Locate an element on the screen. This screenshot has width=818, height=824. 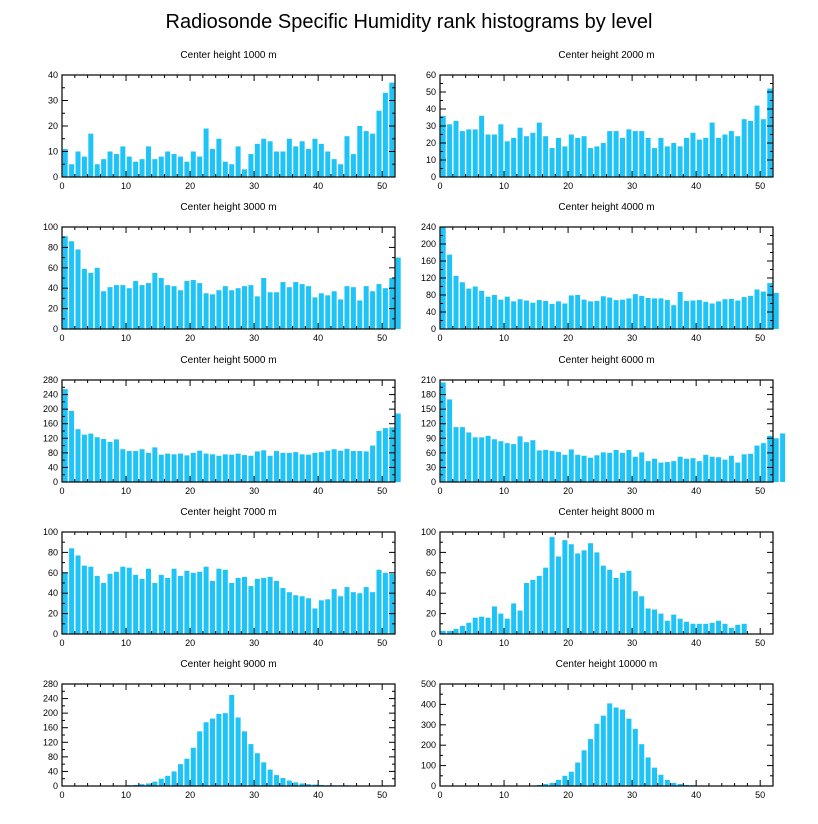
y-tick-label: 120 is located at coordinates (50, 742).